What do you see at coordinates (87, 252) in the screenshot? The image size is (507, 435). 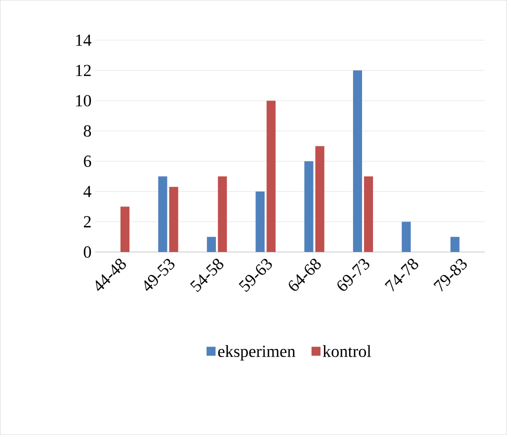 I see `y-tick-label: 0` at bounding box center [87, 252].